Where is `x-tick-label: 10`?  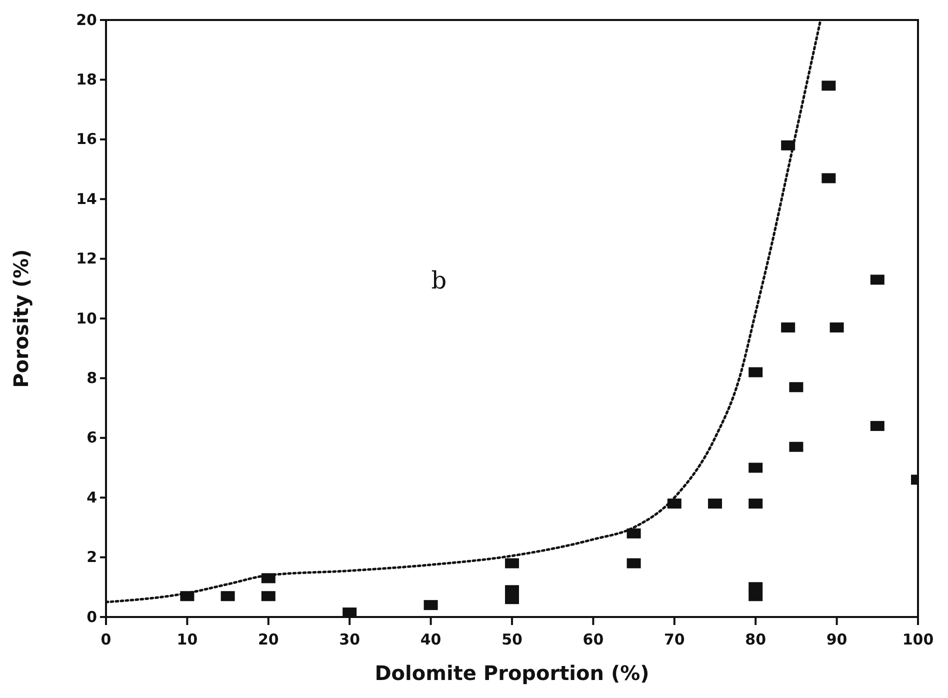
x-tick-label: 10 is located at coordinates (187, 639).